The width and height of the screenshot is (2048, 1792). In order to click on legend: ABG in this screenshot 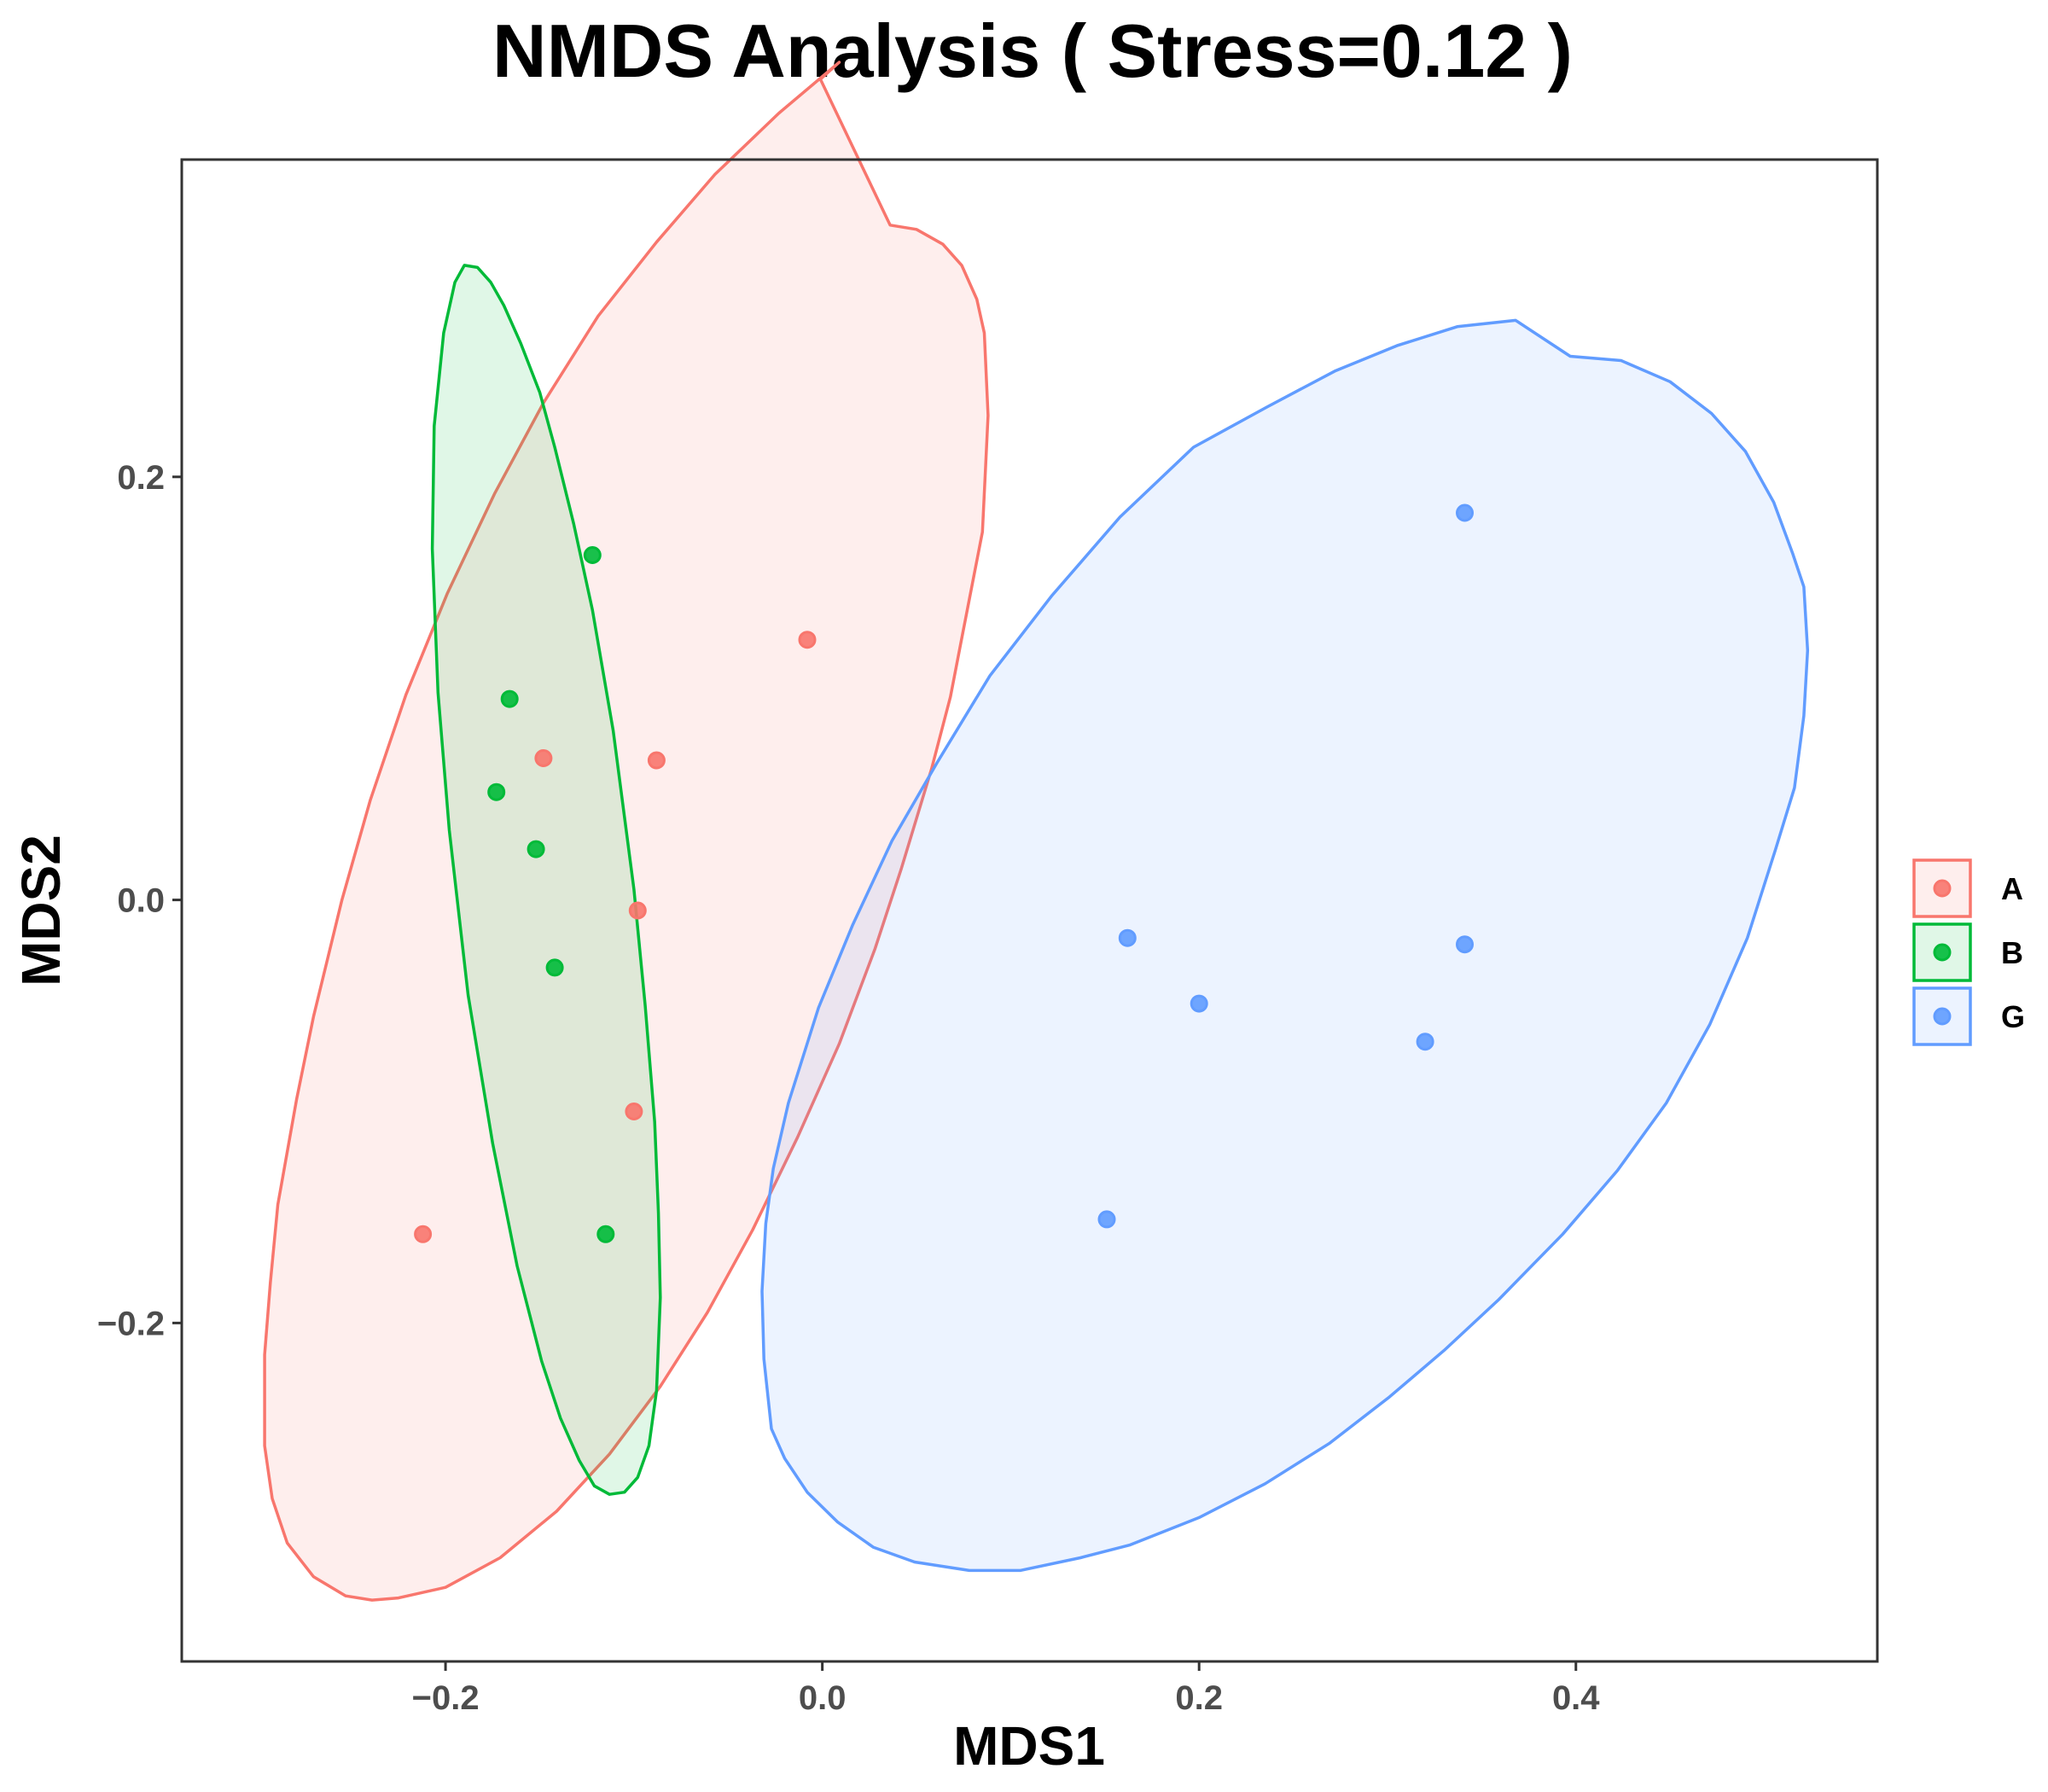, I will do `click(1969, 952)`.